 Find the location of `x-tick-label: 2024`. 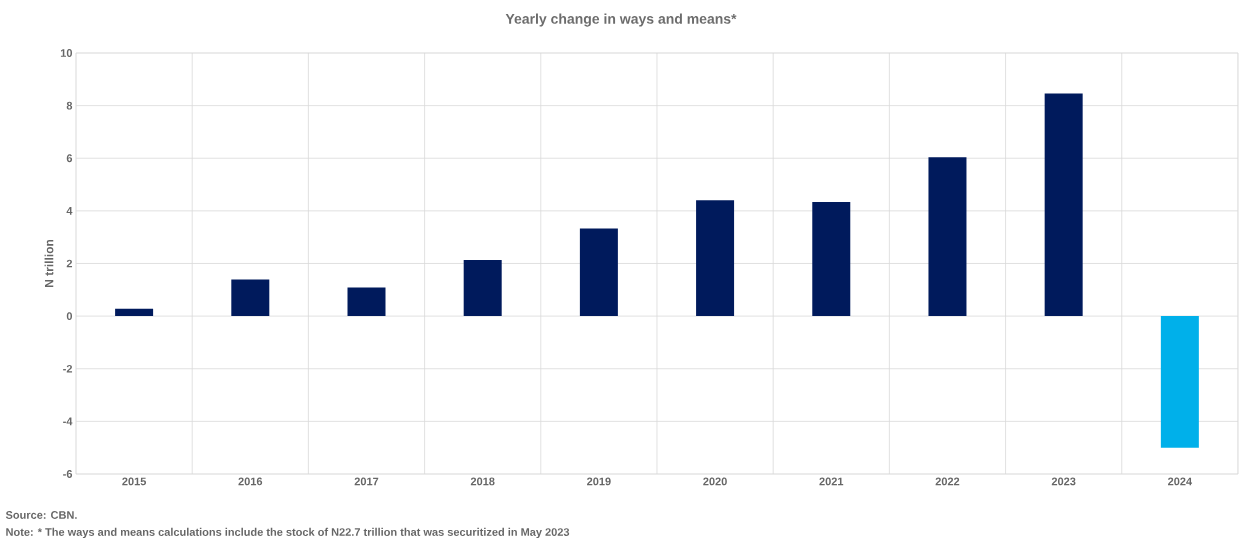

x-tick-label: 2024 is located at coordinates (1180, 481).